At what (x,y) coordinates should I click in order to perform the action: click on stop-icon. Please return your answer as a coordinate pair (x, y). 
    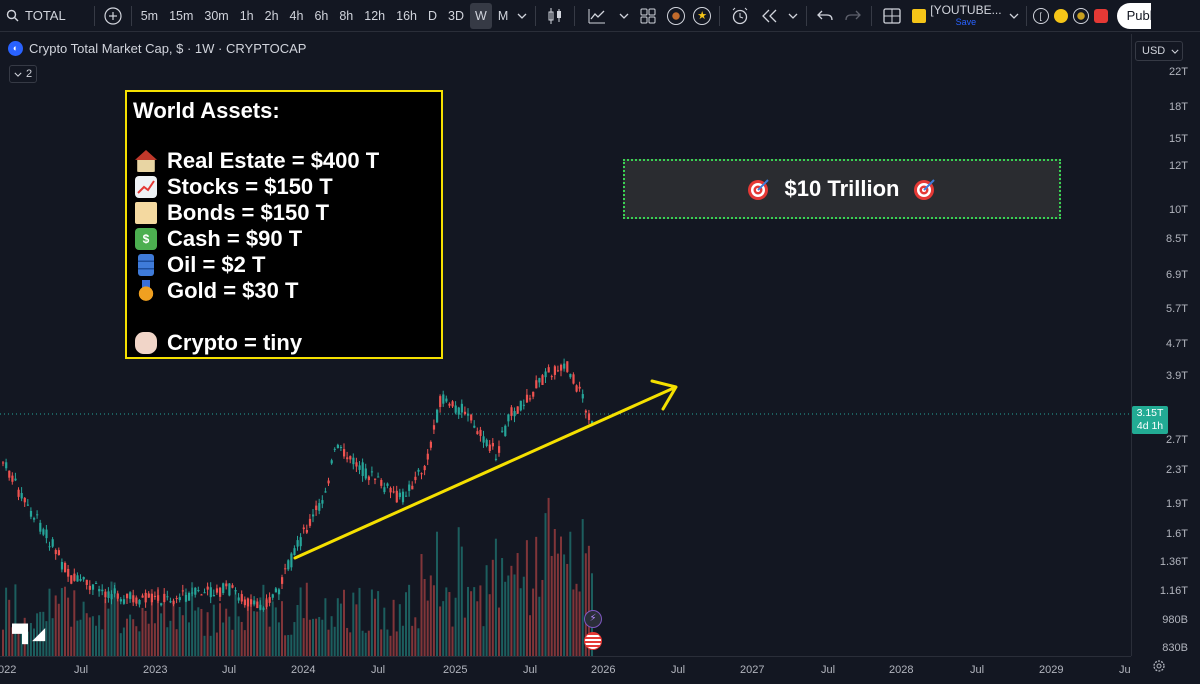
    Looking at the image, I should click on (1100, 15).